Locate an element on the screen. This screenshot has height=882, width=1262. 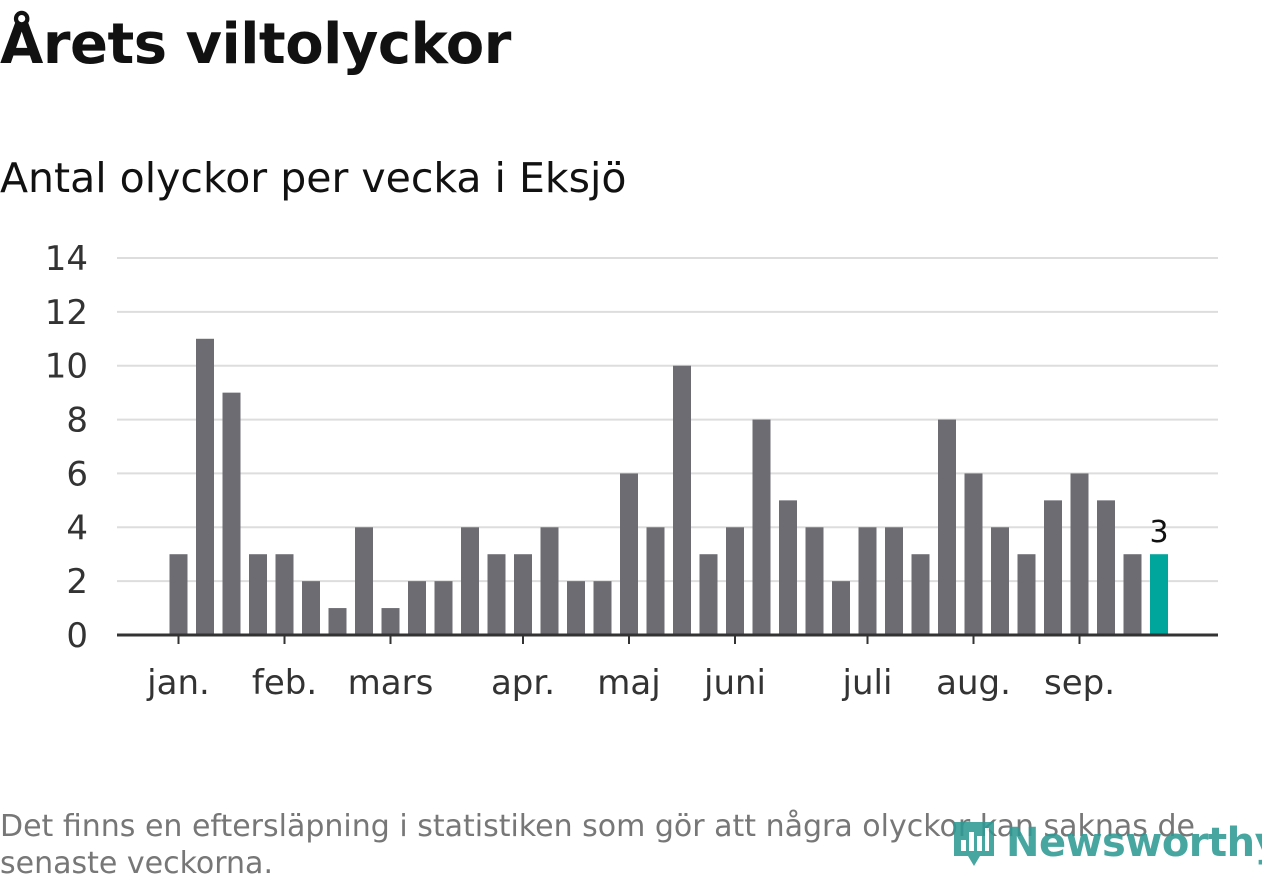
data-label: 3 is located at coordinates (1158, 532).